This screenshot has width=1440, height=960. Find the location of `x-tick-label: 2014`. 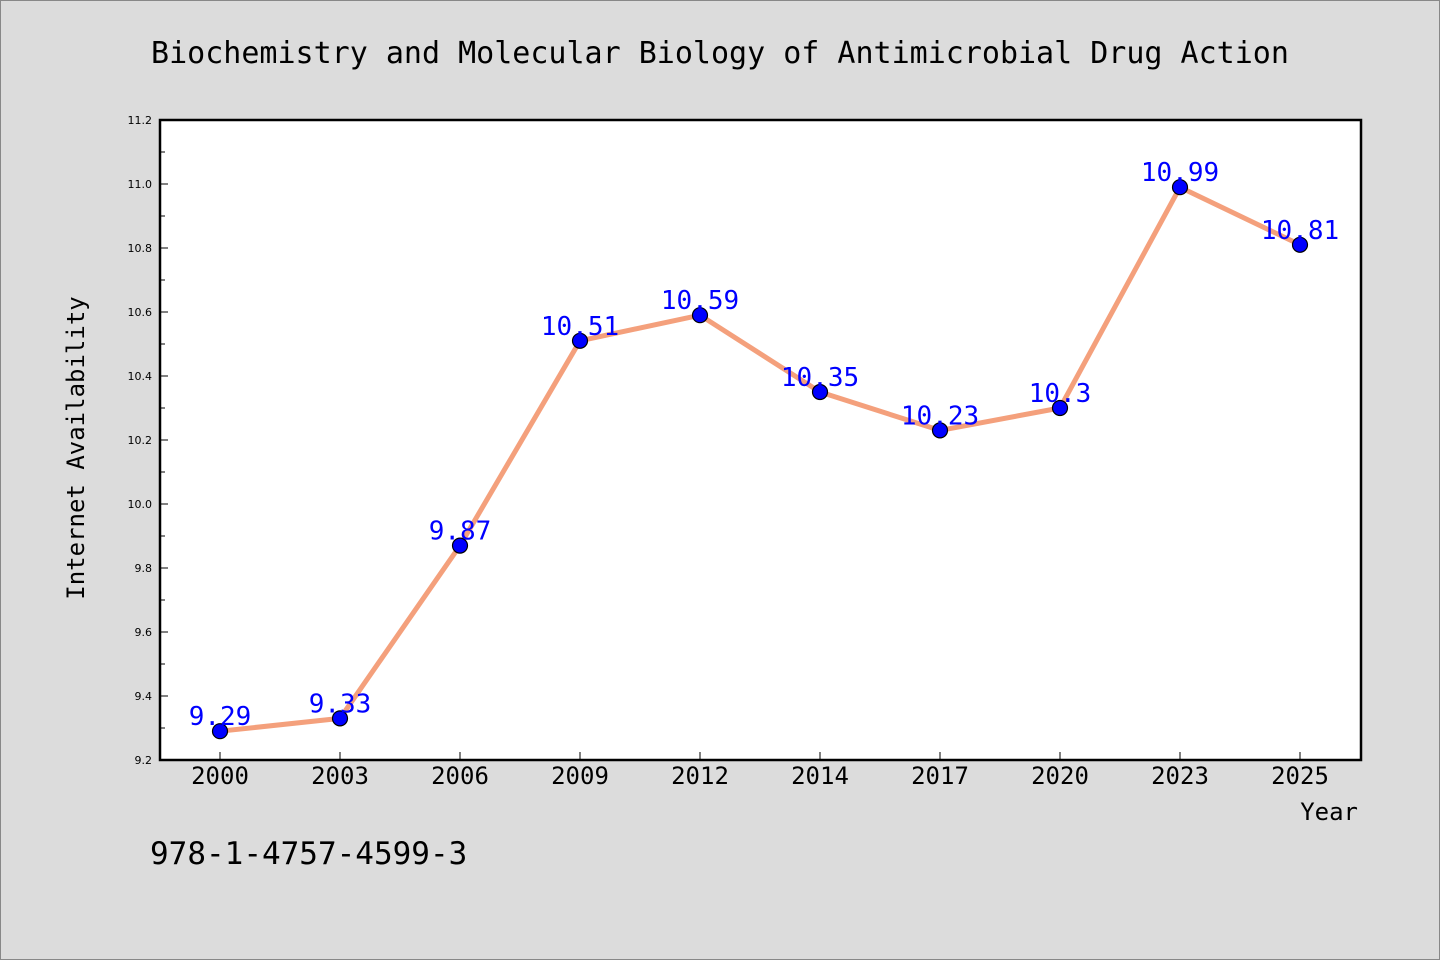

x-tick-label: 2014 is located at coordinates (820, 776).